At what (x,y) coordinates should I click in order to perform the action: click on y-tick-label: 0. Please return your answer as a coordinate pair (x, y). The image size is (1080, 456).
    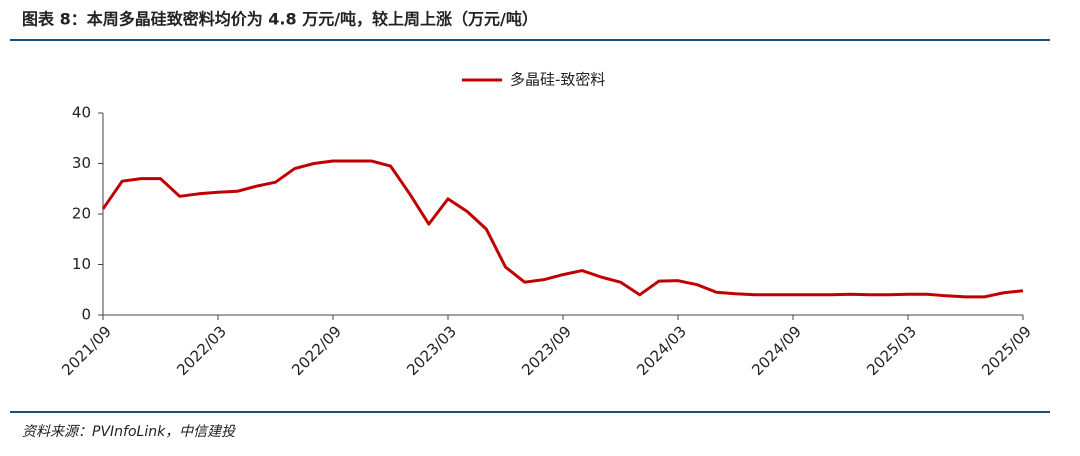
    Looking at the image, I should click on (86, 315).